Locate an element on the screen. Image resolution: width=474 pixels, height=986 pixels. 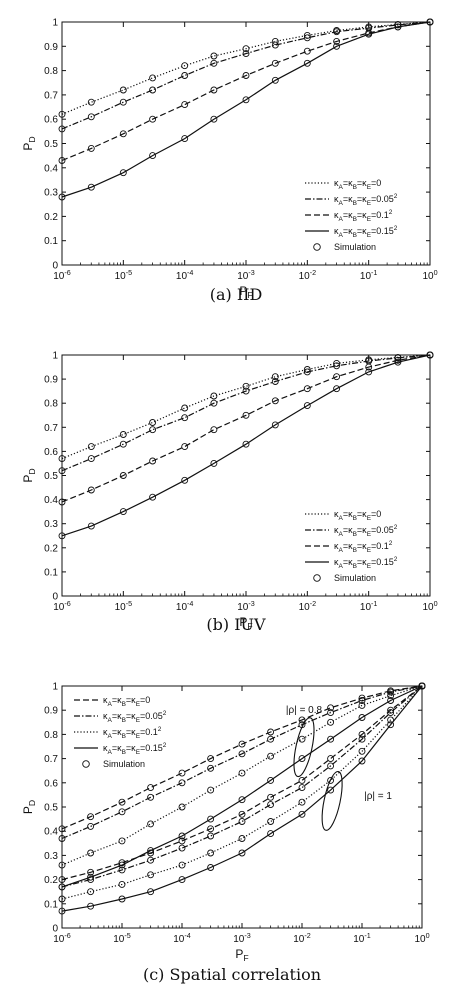
y-tick-label: 0.1 is located at coordinates (51, 241).